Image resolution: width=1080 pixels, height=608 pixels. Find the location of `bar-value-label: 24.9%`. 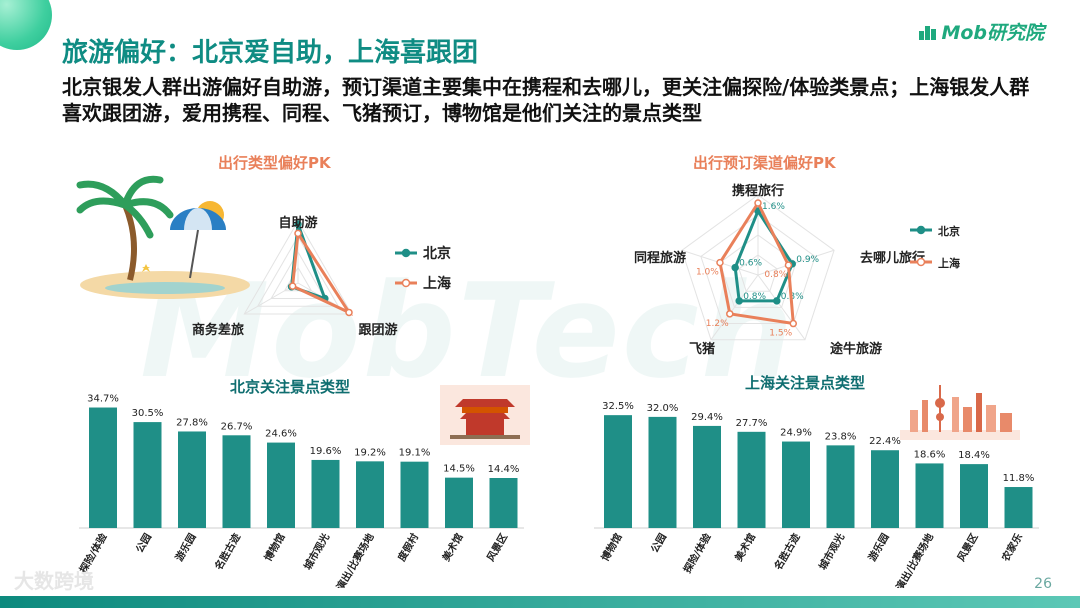

bar-value-label: 24.9% is located at coordinates (796, 433).